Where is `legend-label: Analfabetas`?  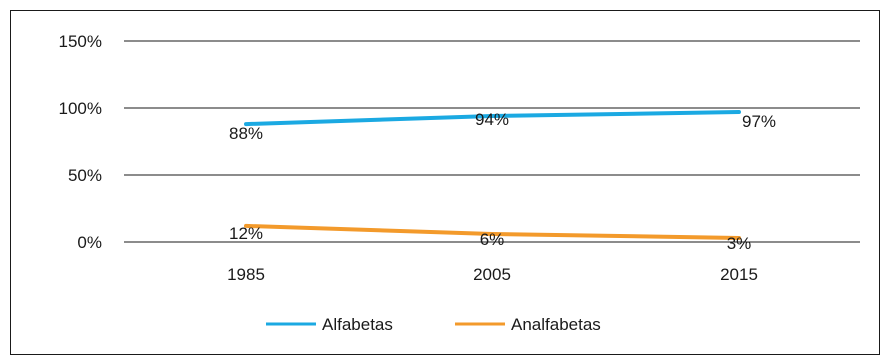 legend-label: Analfabetas is located at coordinates (556, 324).